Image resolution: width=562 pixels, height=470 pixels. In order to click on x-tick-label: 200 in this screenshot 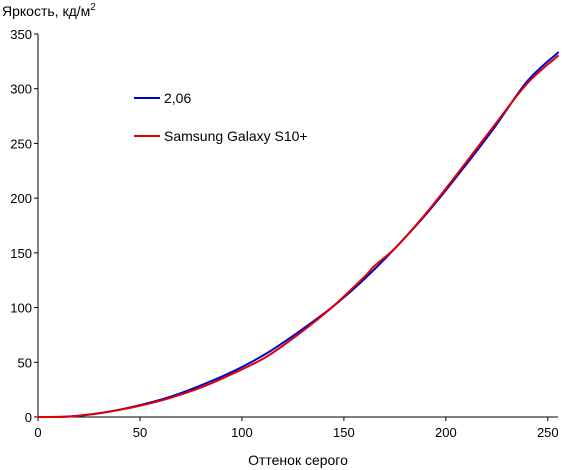, I will do `click(446, 432)`.